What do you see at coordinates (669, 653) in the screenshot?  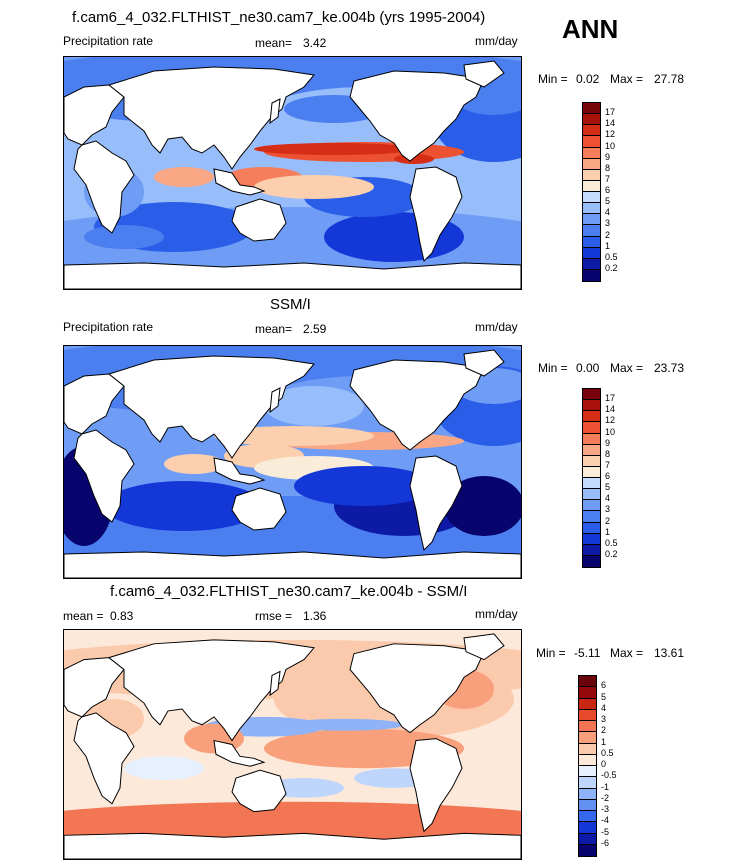 I see `panel3-max-value: 13.61` at bounding box center [669, 653].